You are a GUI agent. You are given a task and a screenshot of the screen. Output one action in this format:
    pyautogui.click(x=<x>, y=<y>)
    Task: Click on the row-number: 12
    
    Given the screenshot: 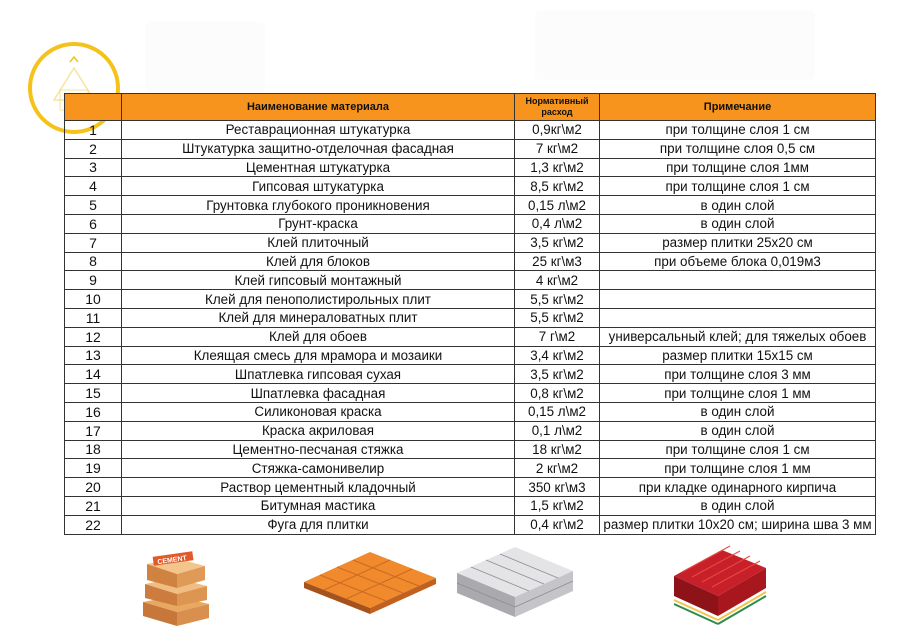 What is the action you would take?
    pyautogui.click(x=93, y=336)
    